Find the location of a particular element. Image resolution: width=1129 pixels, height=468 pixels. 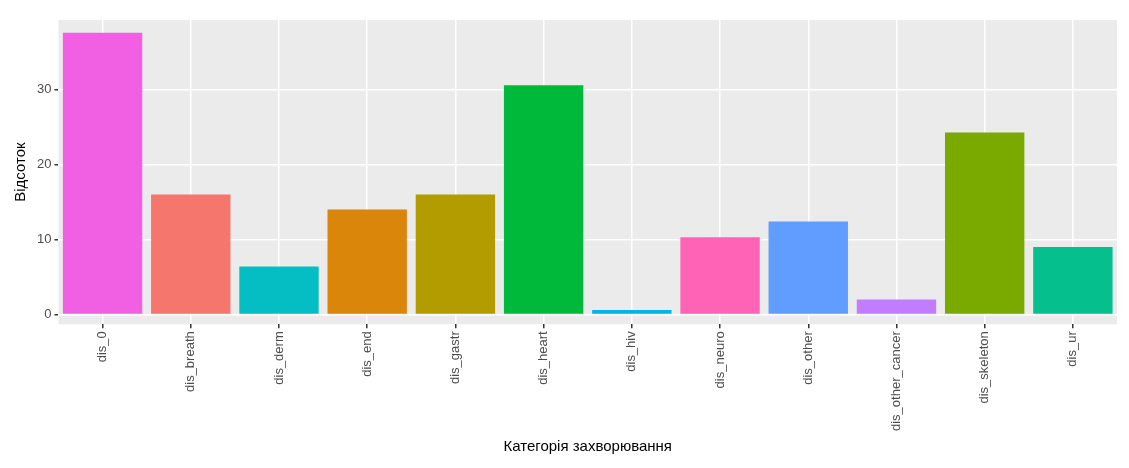

y-axis-title: Відсоток is located at coordinates (20, 172).